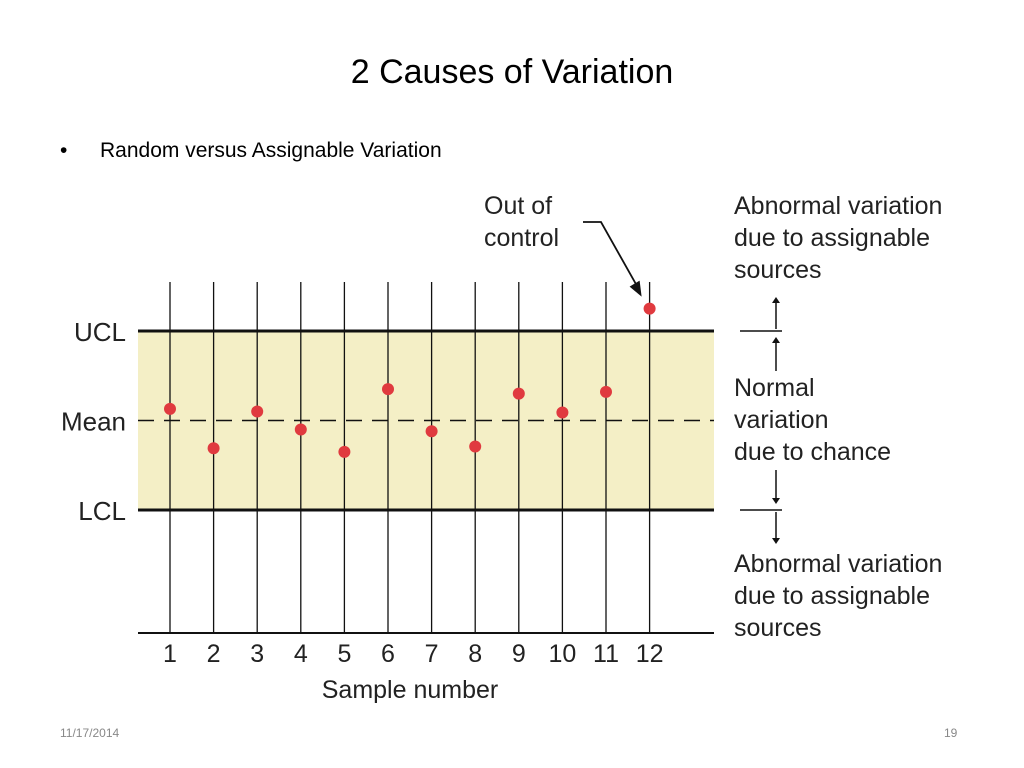 This screenshot has width=1024, height=768. I want to click on footer-date: 11/17/2014, so click(90, 733).